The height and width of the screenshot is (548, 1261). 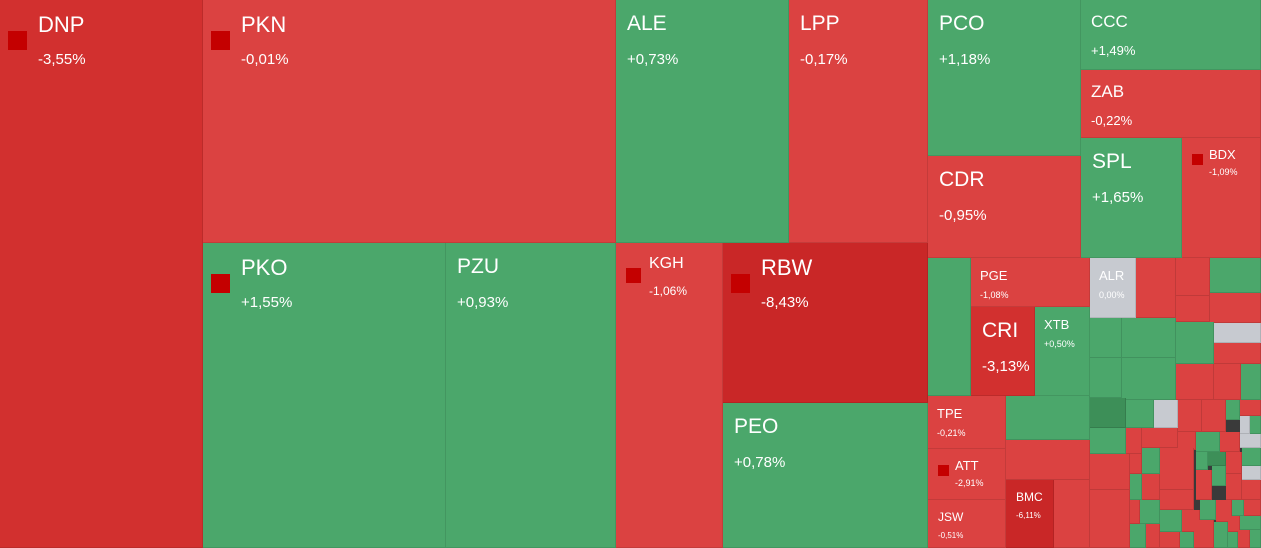 I want to click on tile-pco: PCO +1,18%, so click(x=1004, y=78).